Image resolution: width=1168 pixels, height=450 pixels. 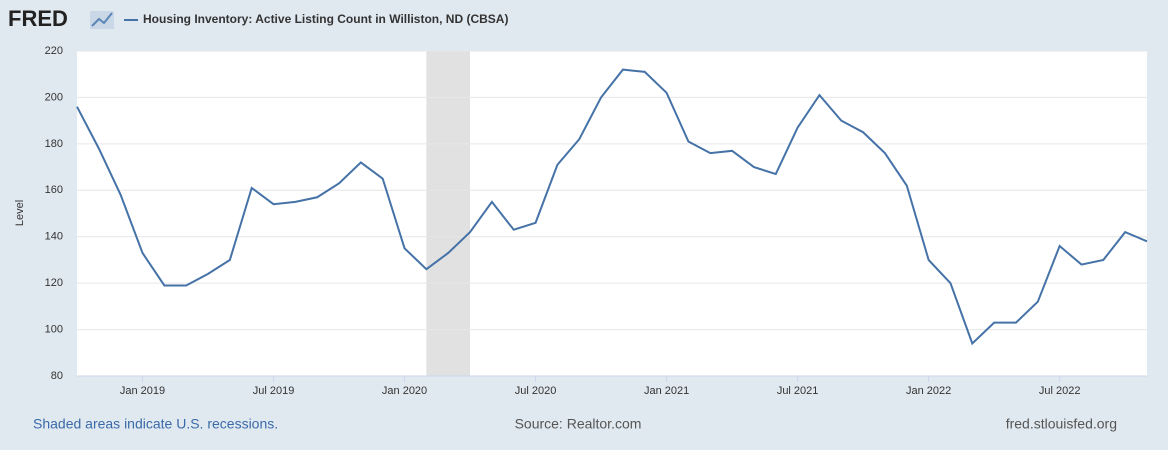 I want to click on x-tick-label: Jan 2019, so click(x=142, y=391).